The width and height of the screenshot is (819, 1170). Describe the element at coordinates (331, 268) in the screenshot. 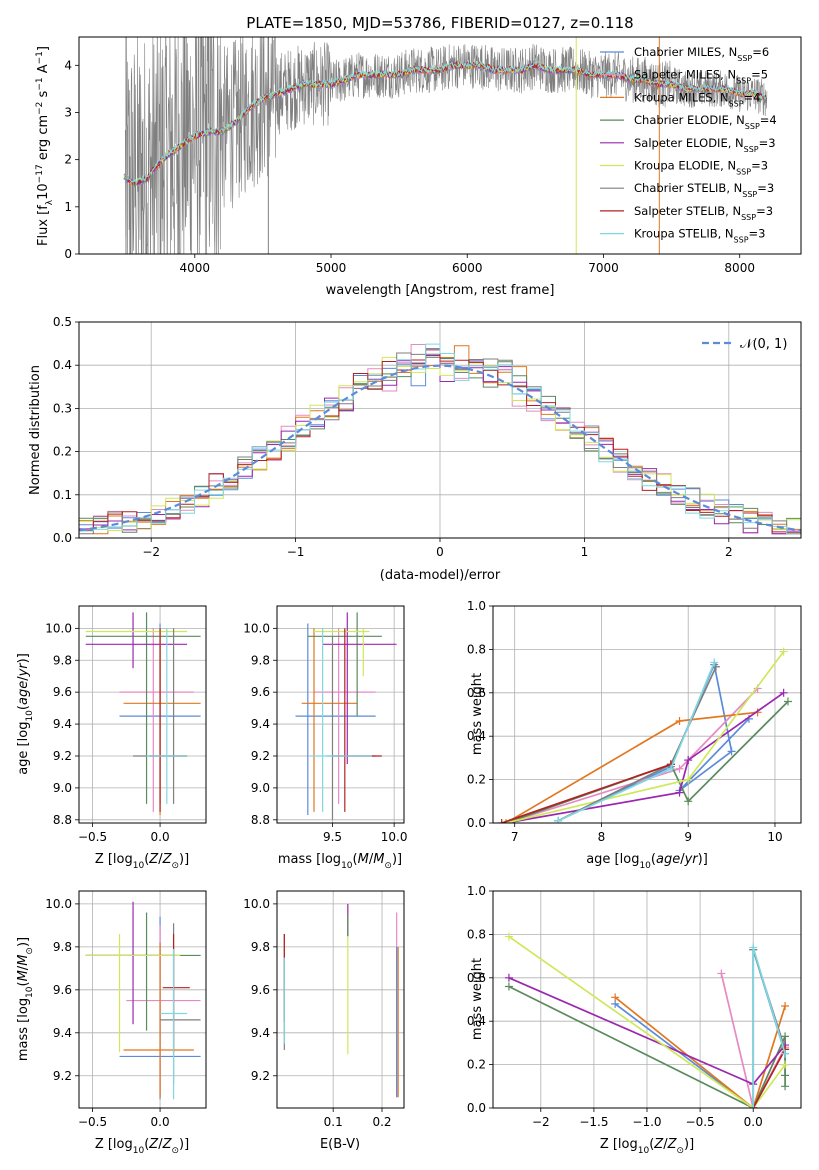

I see `x-tick-label: 5000` at that location.